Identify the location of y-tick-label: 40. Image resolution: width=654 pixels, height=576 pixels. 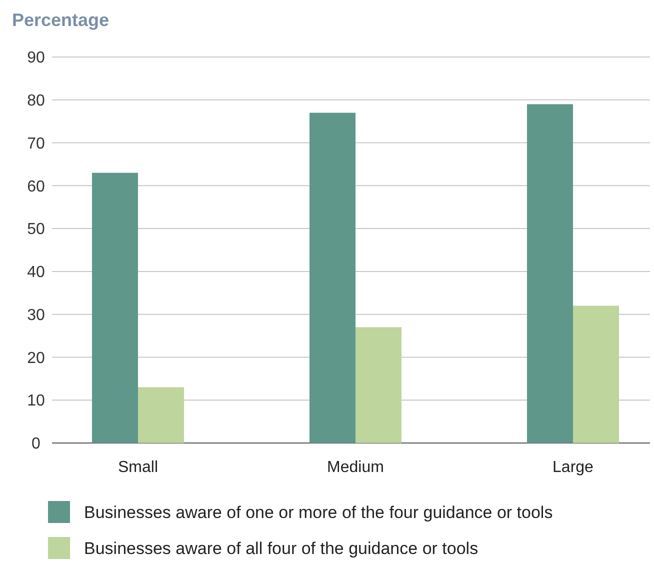
(36, 273).